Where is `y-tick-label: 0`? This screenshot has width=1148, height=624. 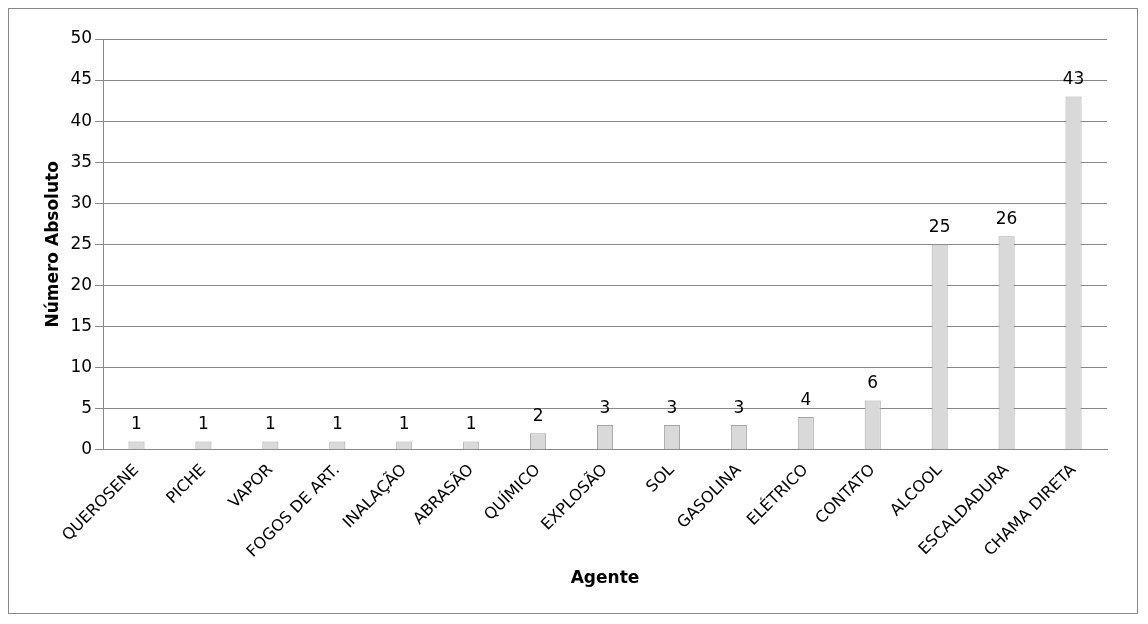
y-tick-label: 0 is located at coordinates (87, 448).